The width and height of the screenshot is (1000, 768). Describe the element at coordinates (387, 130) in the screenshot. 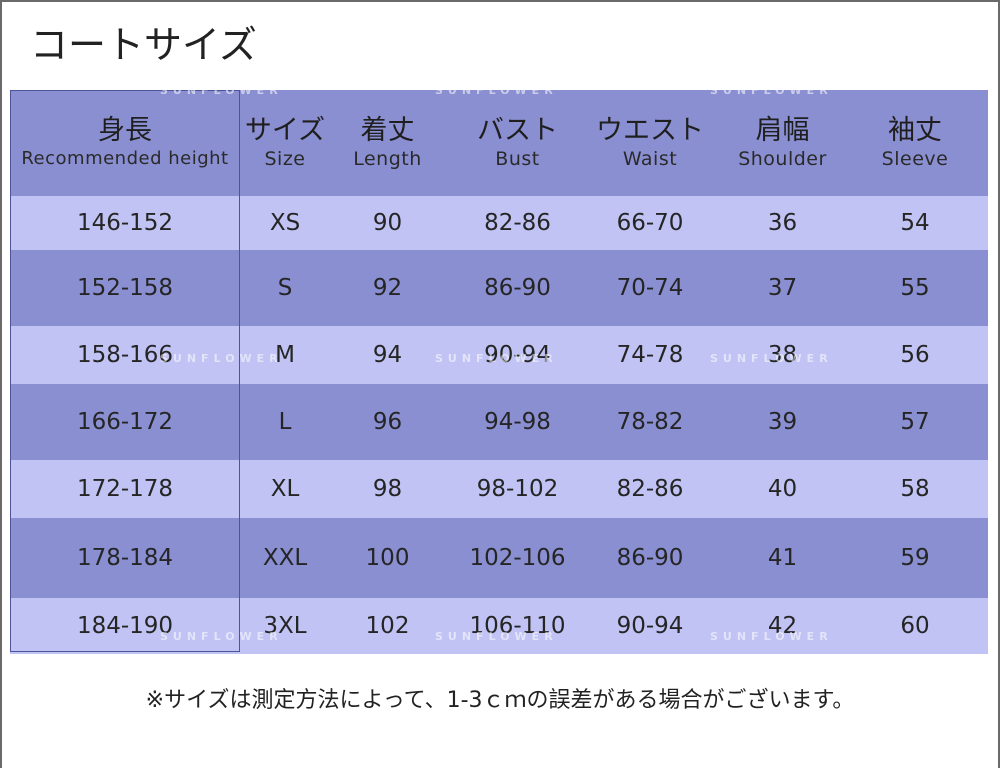

I see `header-length-jp: 着丈` at that location.